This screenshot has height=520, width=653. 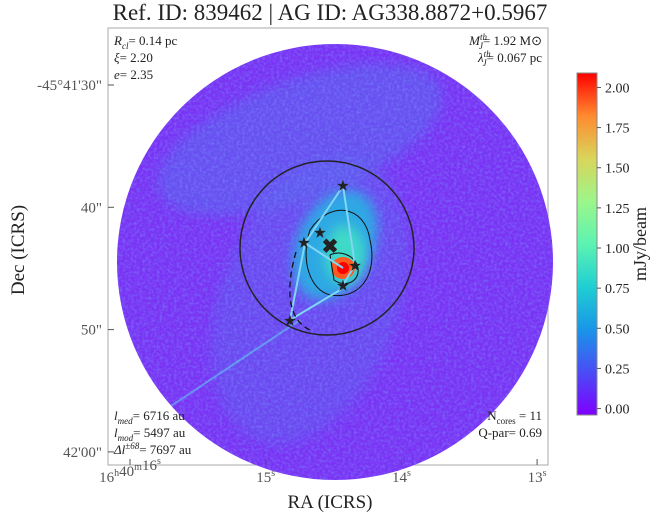 What do you see at coordinates (126, 472) in the screenshot?
I see `x-tick-text: 40` at bounding box center [126, 472].